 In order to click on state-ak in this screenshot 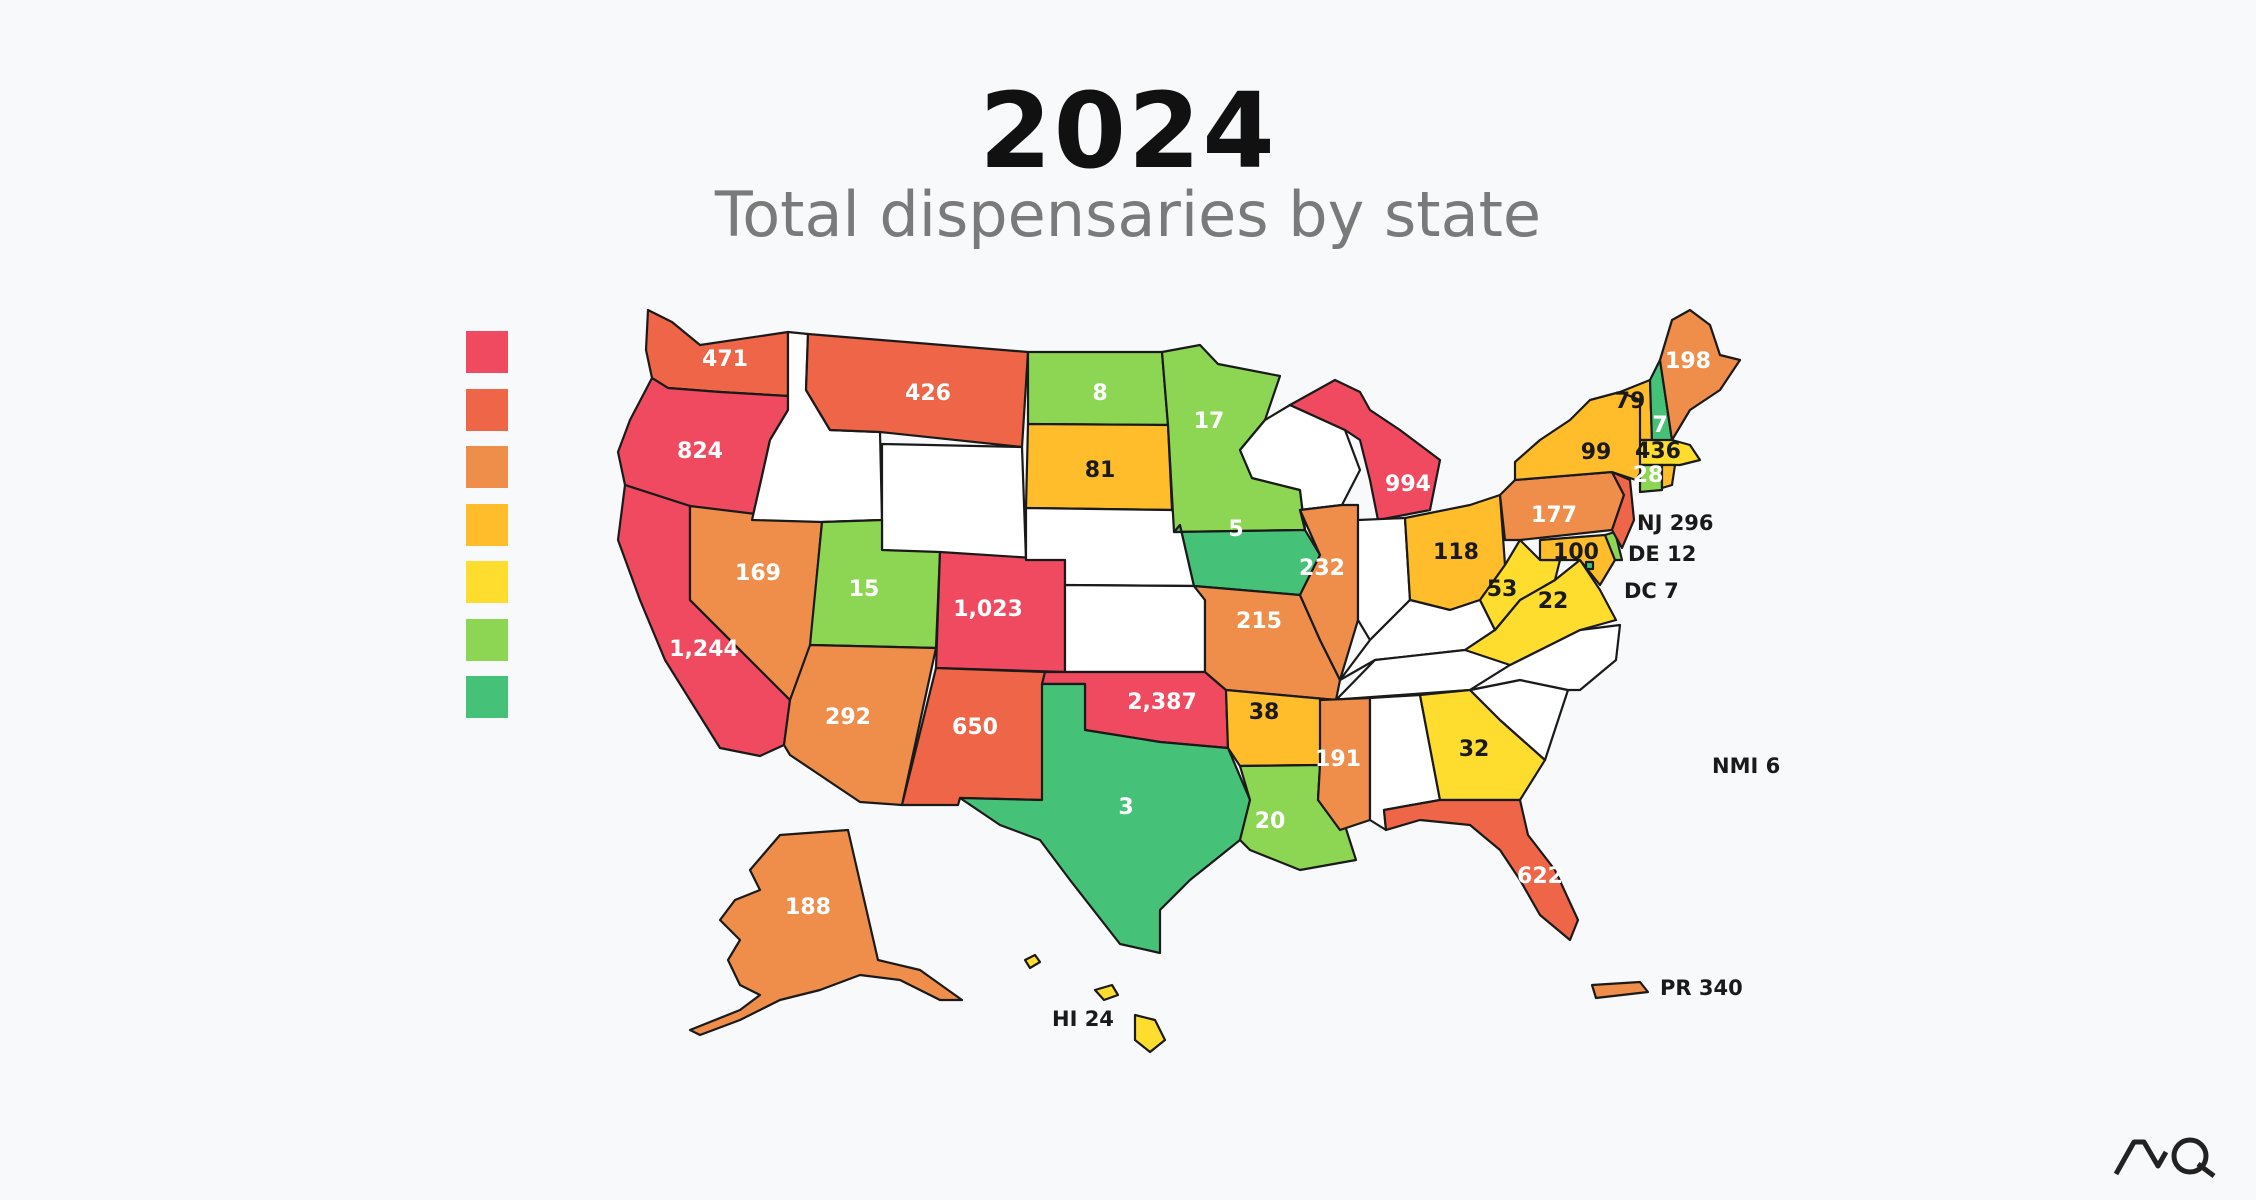, I will do `click(826, 932)`.